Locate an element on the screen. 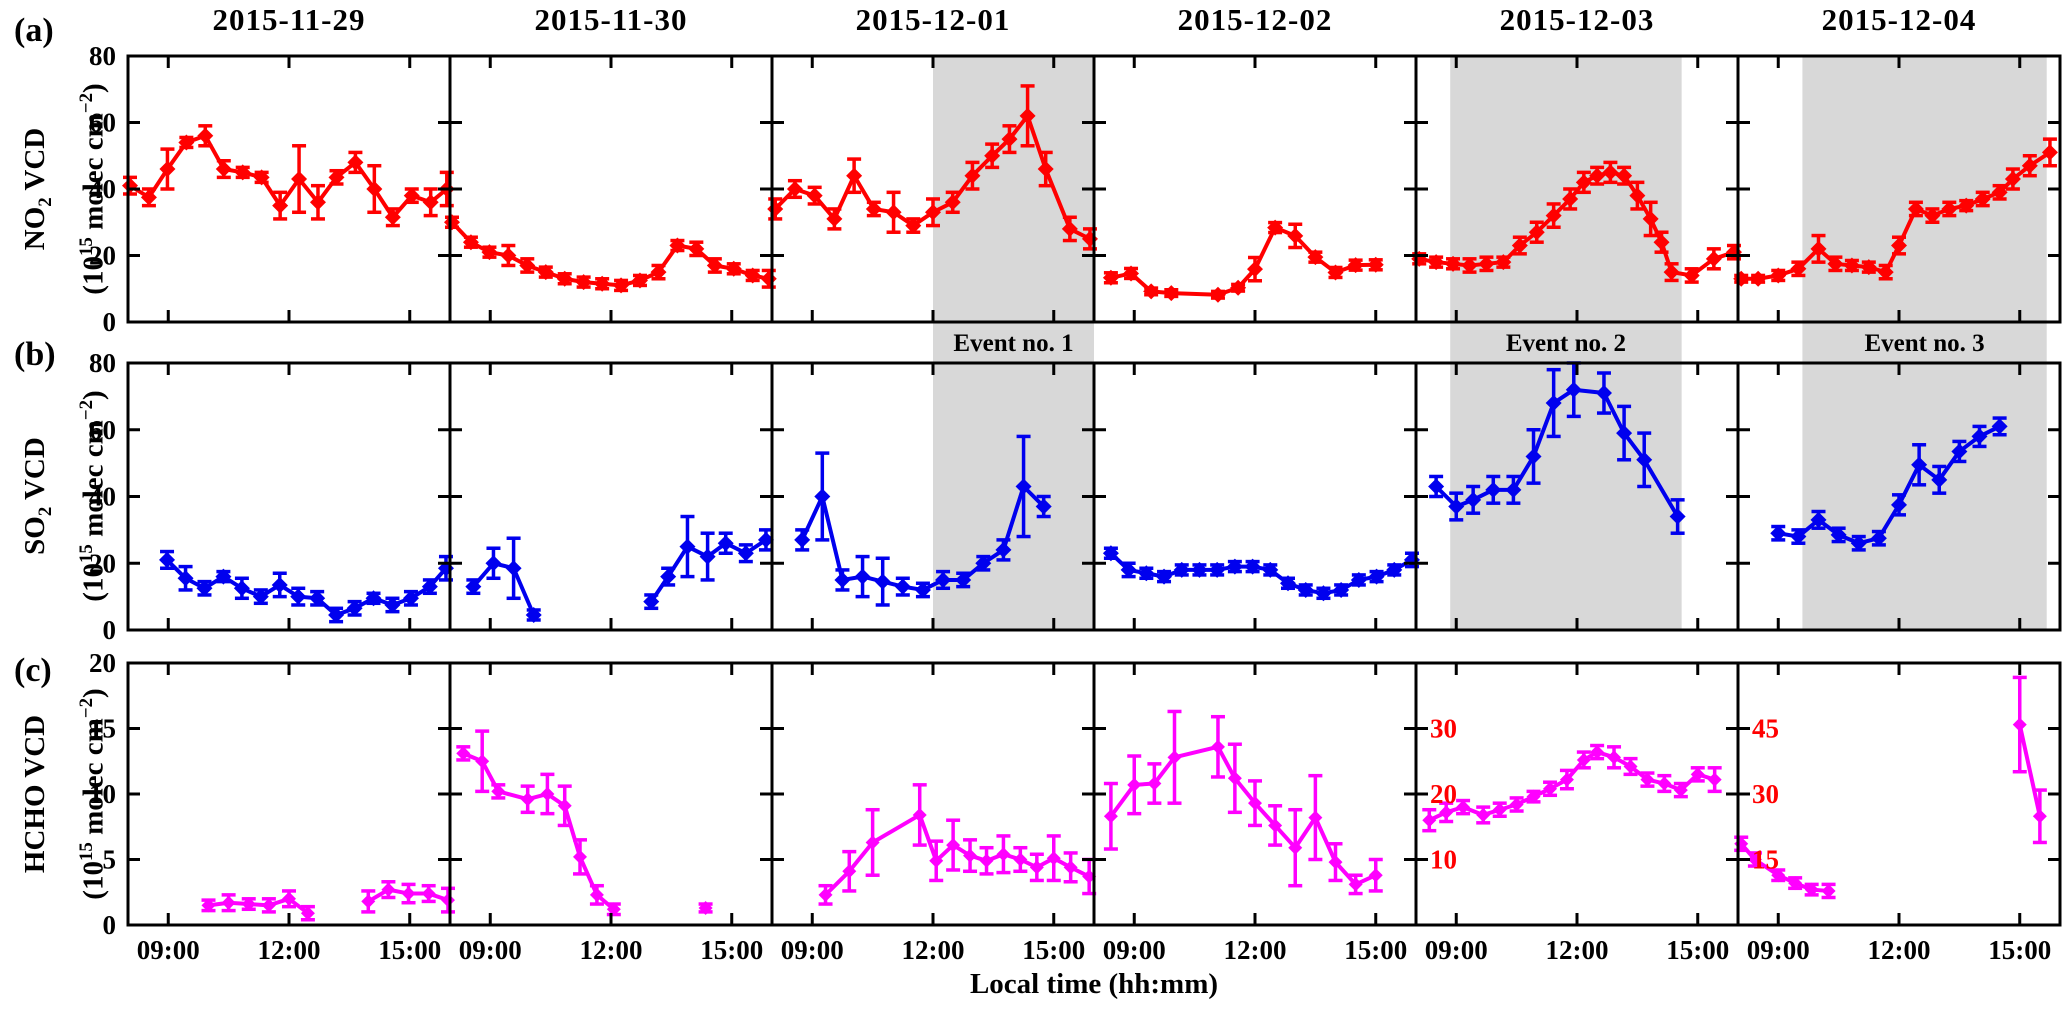 This screenshot has height=1009, width=2067. date-title-4: 2015-12-02 is located at coordinates (1255, 19).